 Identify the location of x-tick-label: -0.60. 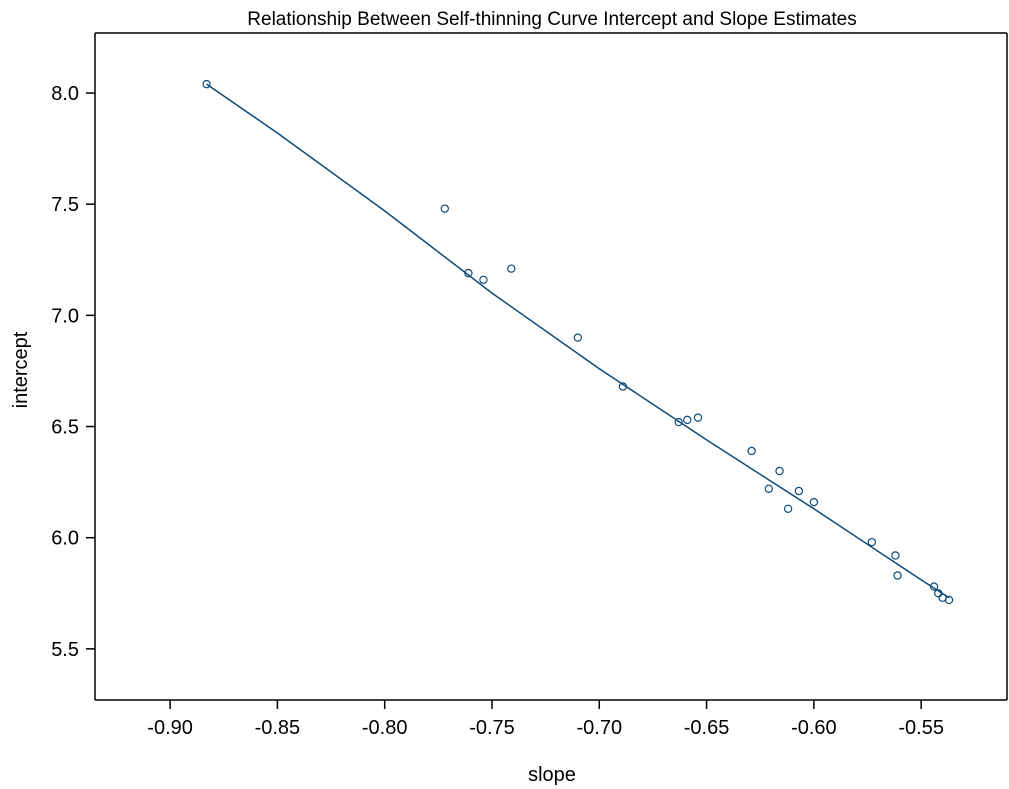
(814, 728).